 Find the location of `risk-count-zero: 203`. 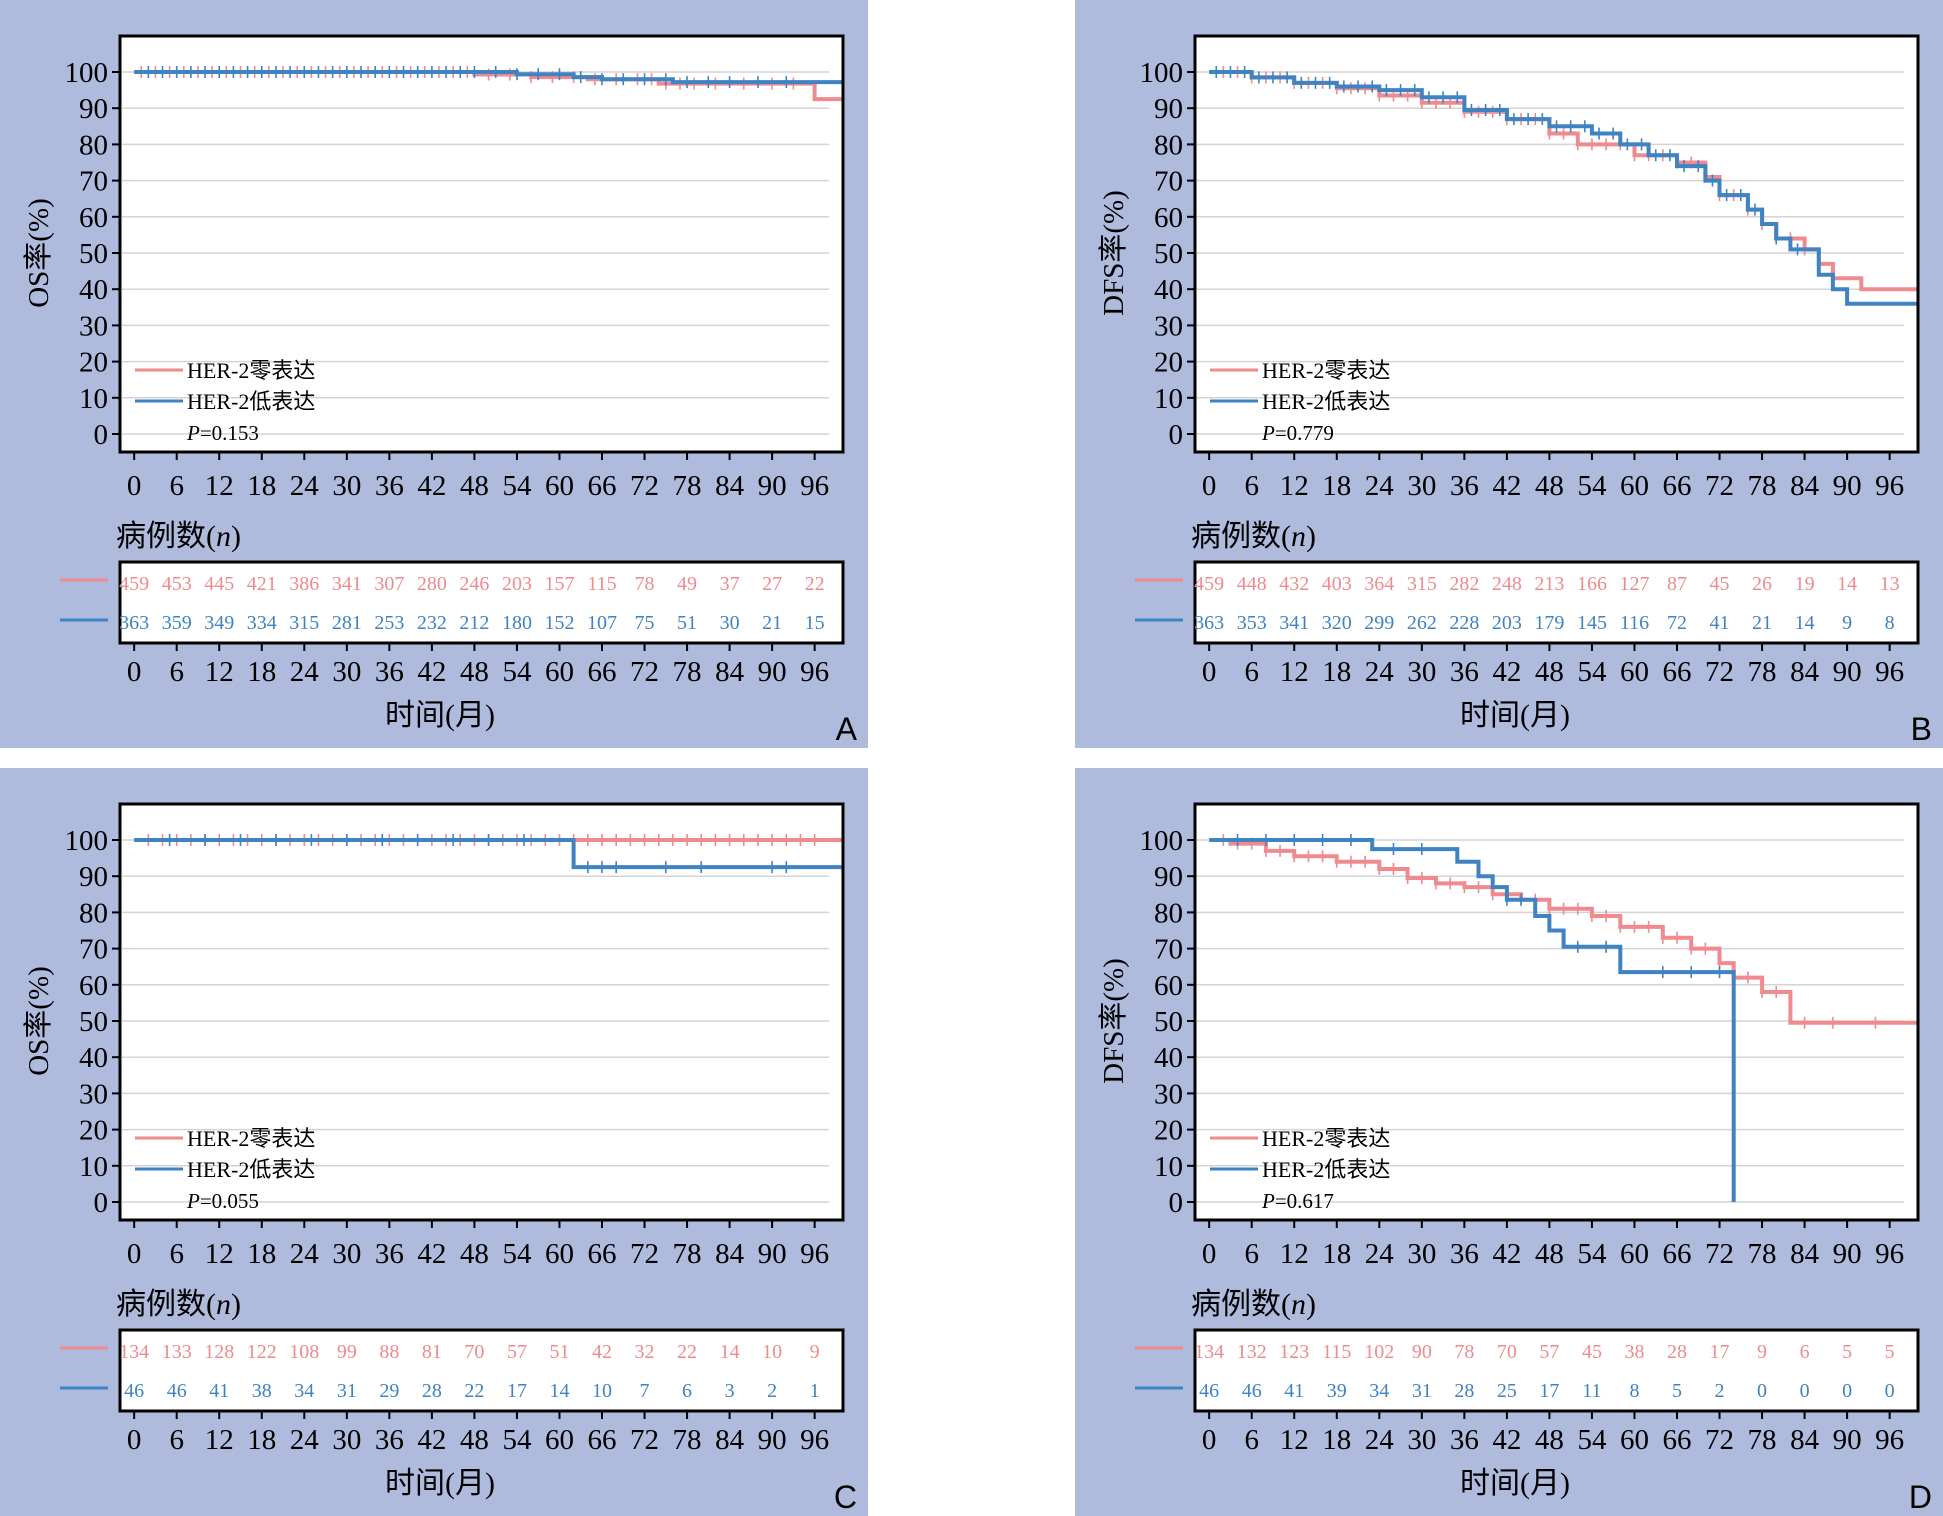

risk-count-zero: 203 is located at coordinates (517, 584).